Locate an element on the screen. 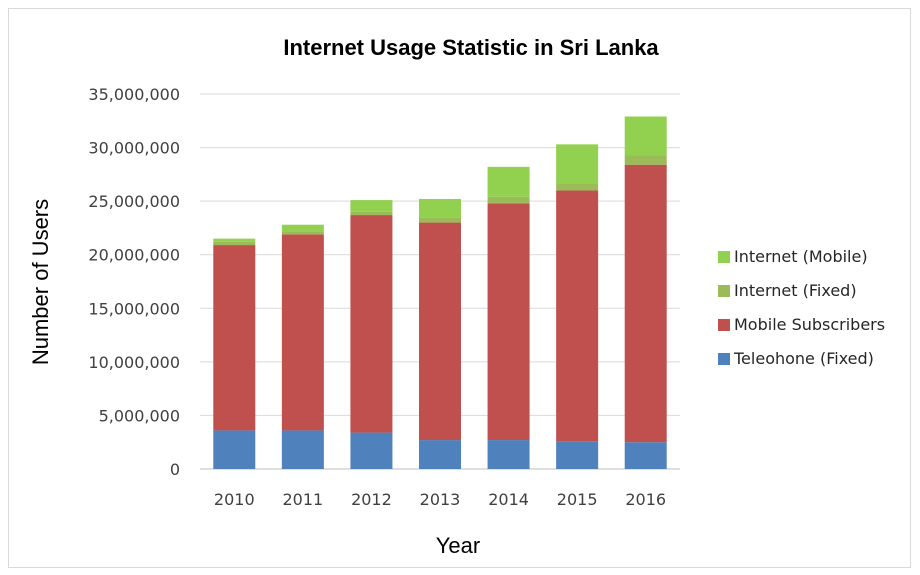  y-tick-label: 5,000,000 is located at coordinates (139, 415).